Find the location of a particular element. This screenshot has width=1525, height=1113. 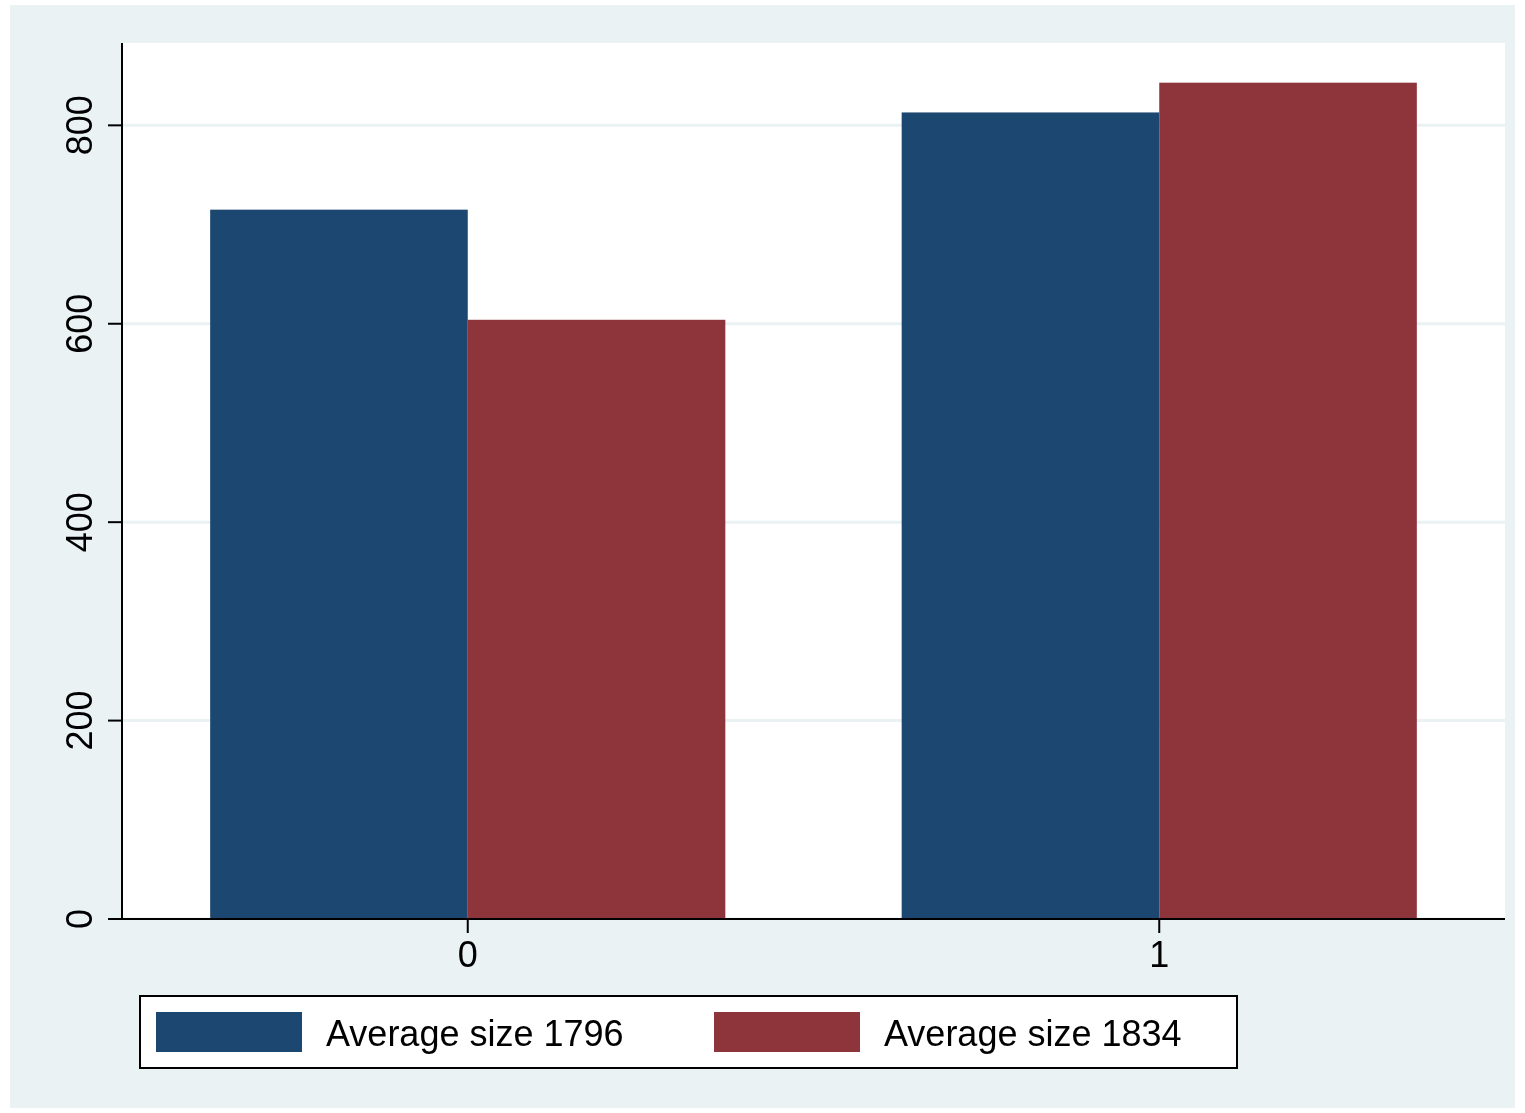

legend-label: Average size 1796 is located at coordinates (475, 1033).